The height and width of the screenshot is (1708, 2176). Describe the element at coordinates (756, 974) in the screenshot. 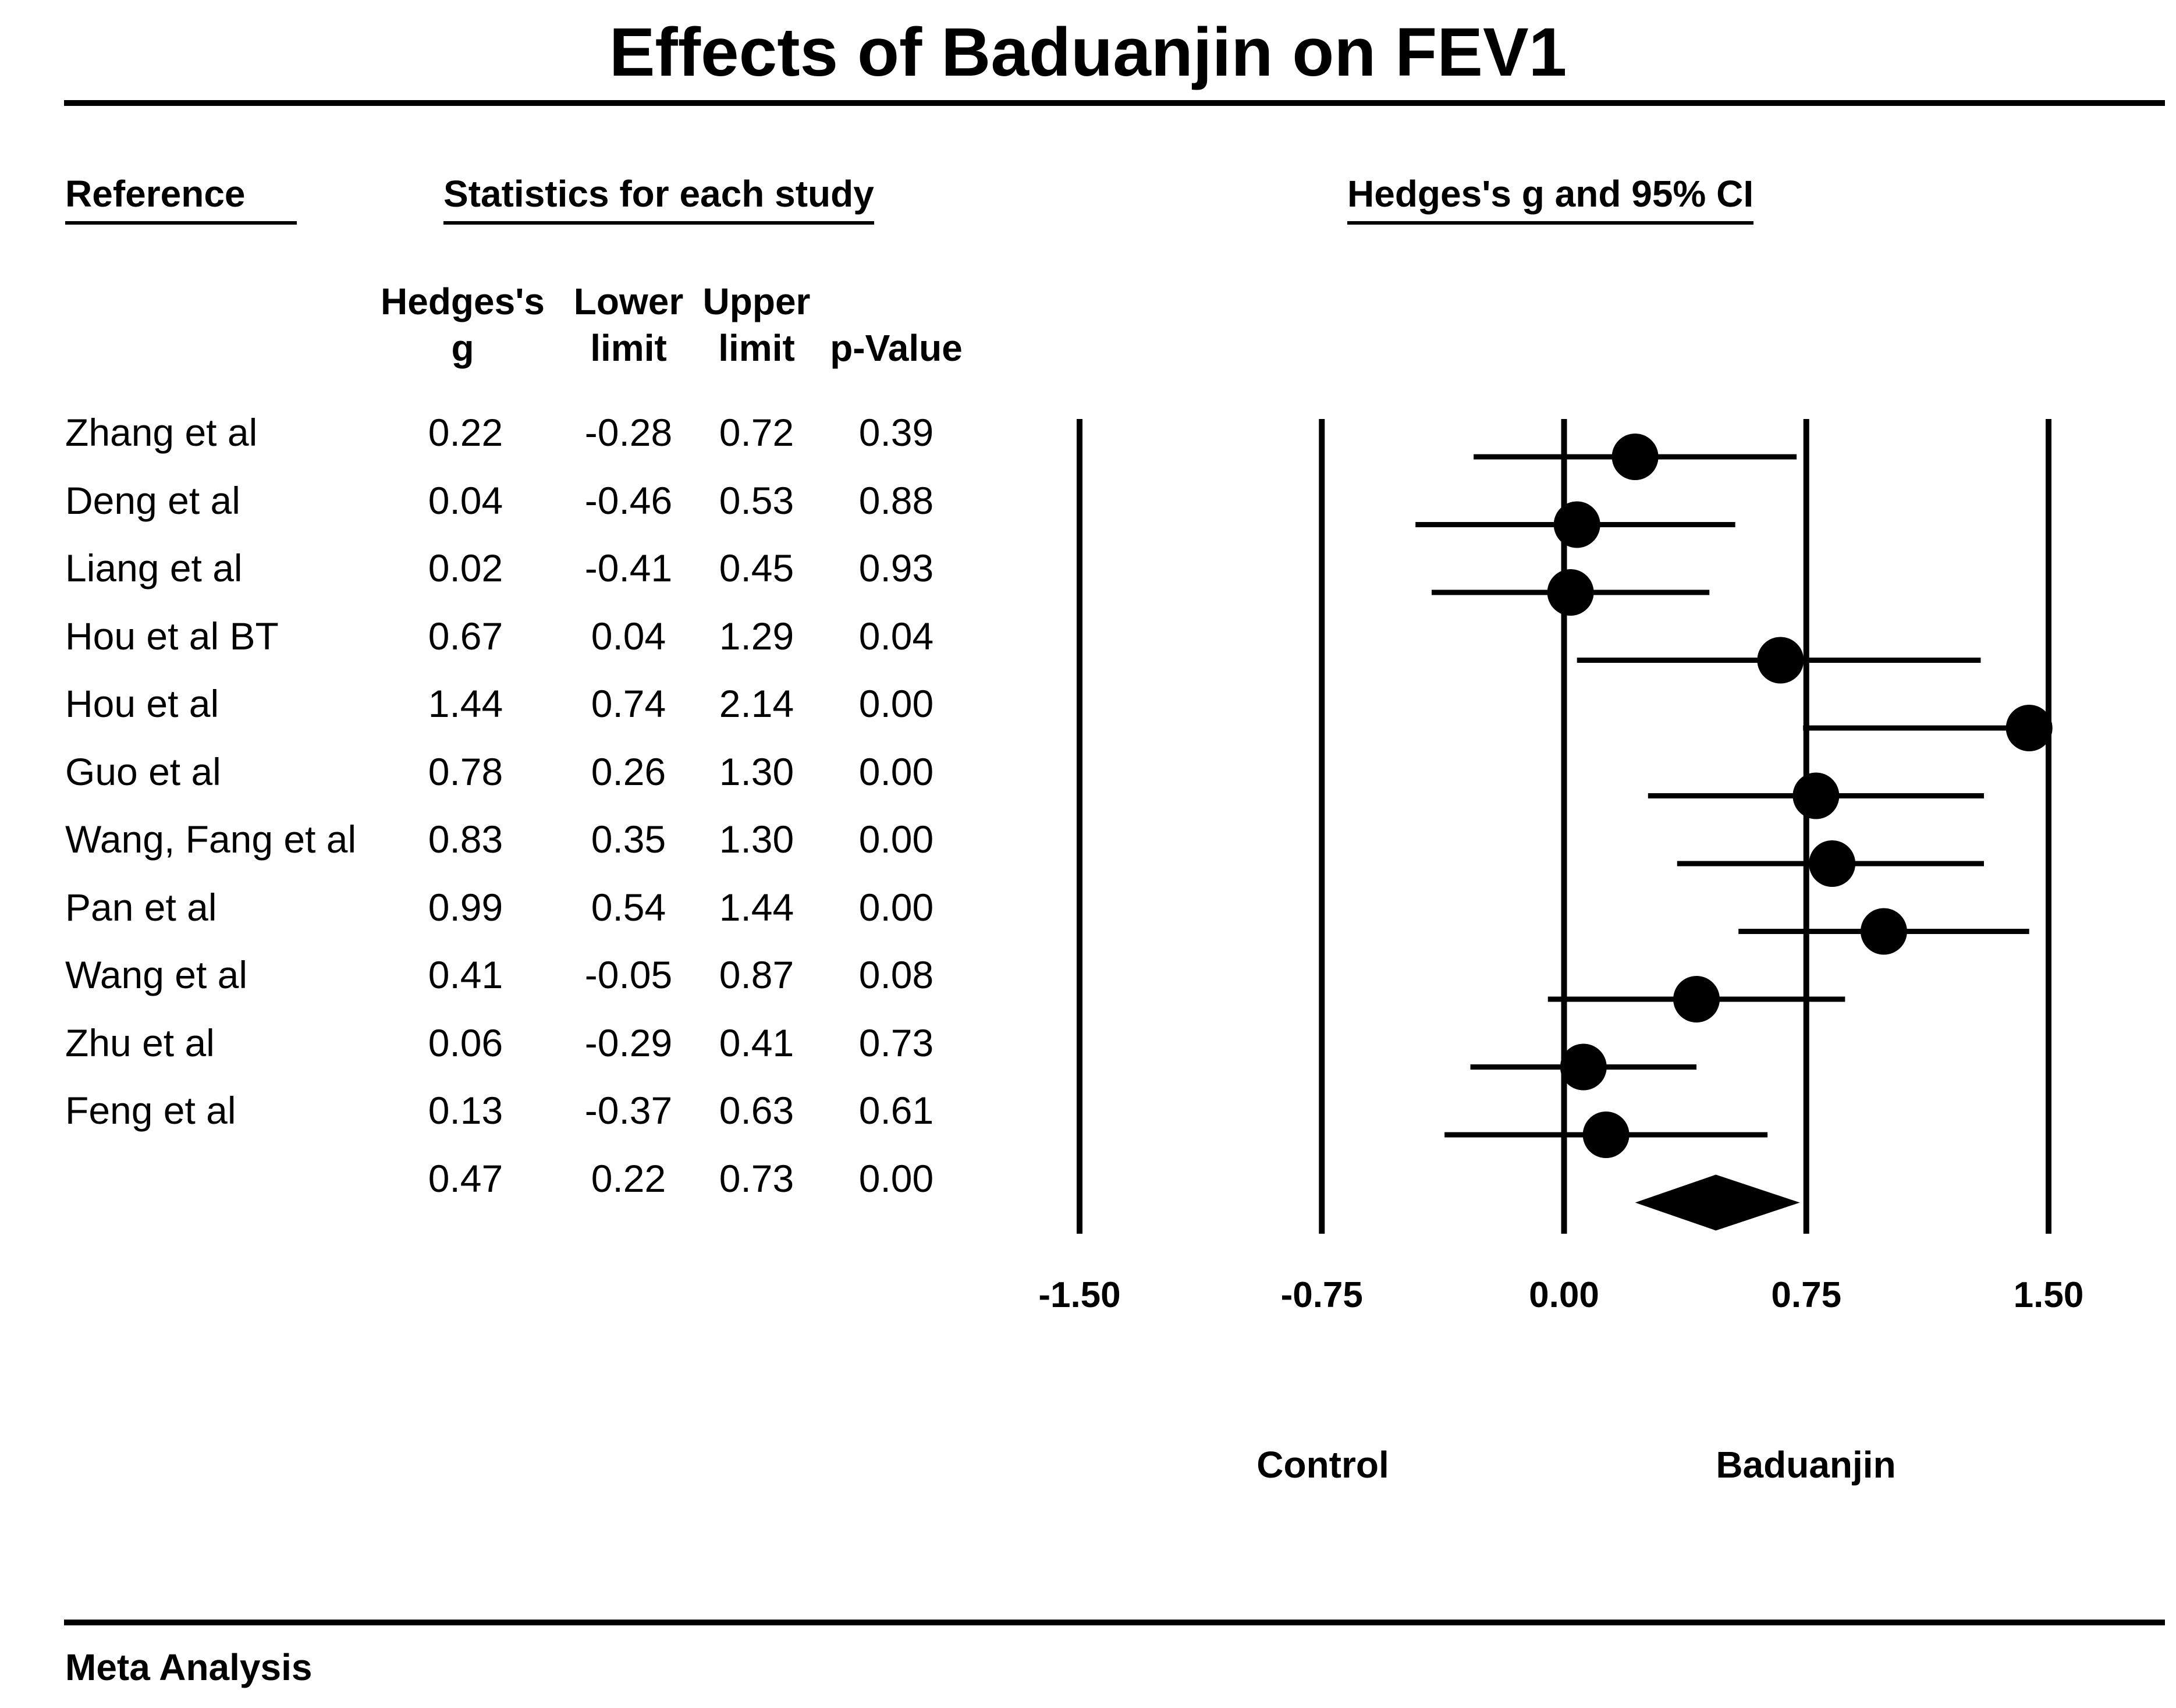

I see `upper-limit-value: 0.87` at that location.